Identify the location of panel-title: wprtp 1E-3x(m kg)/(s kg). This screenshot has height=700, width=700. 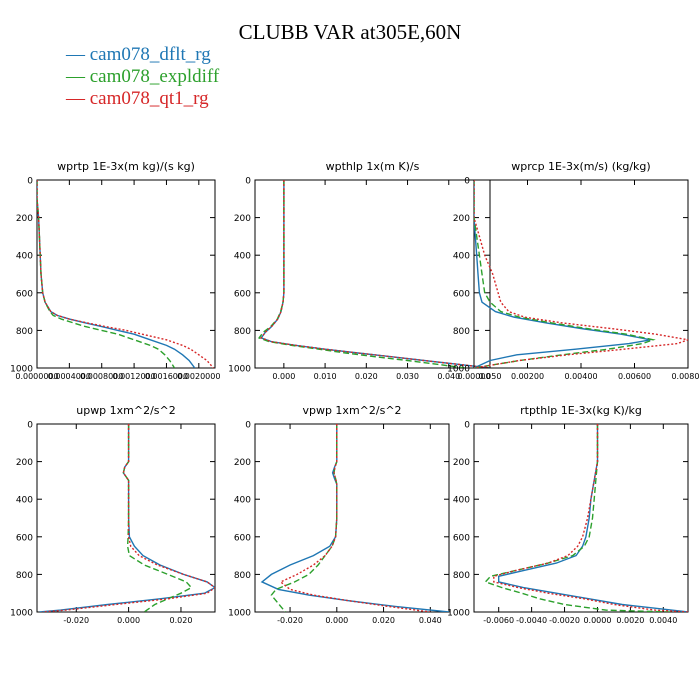
(126, 166).